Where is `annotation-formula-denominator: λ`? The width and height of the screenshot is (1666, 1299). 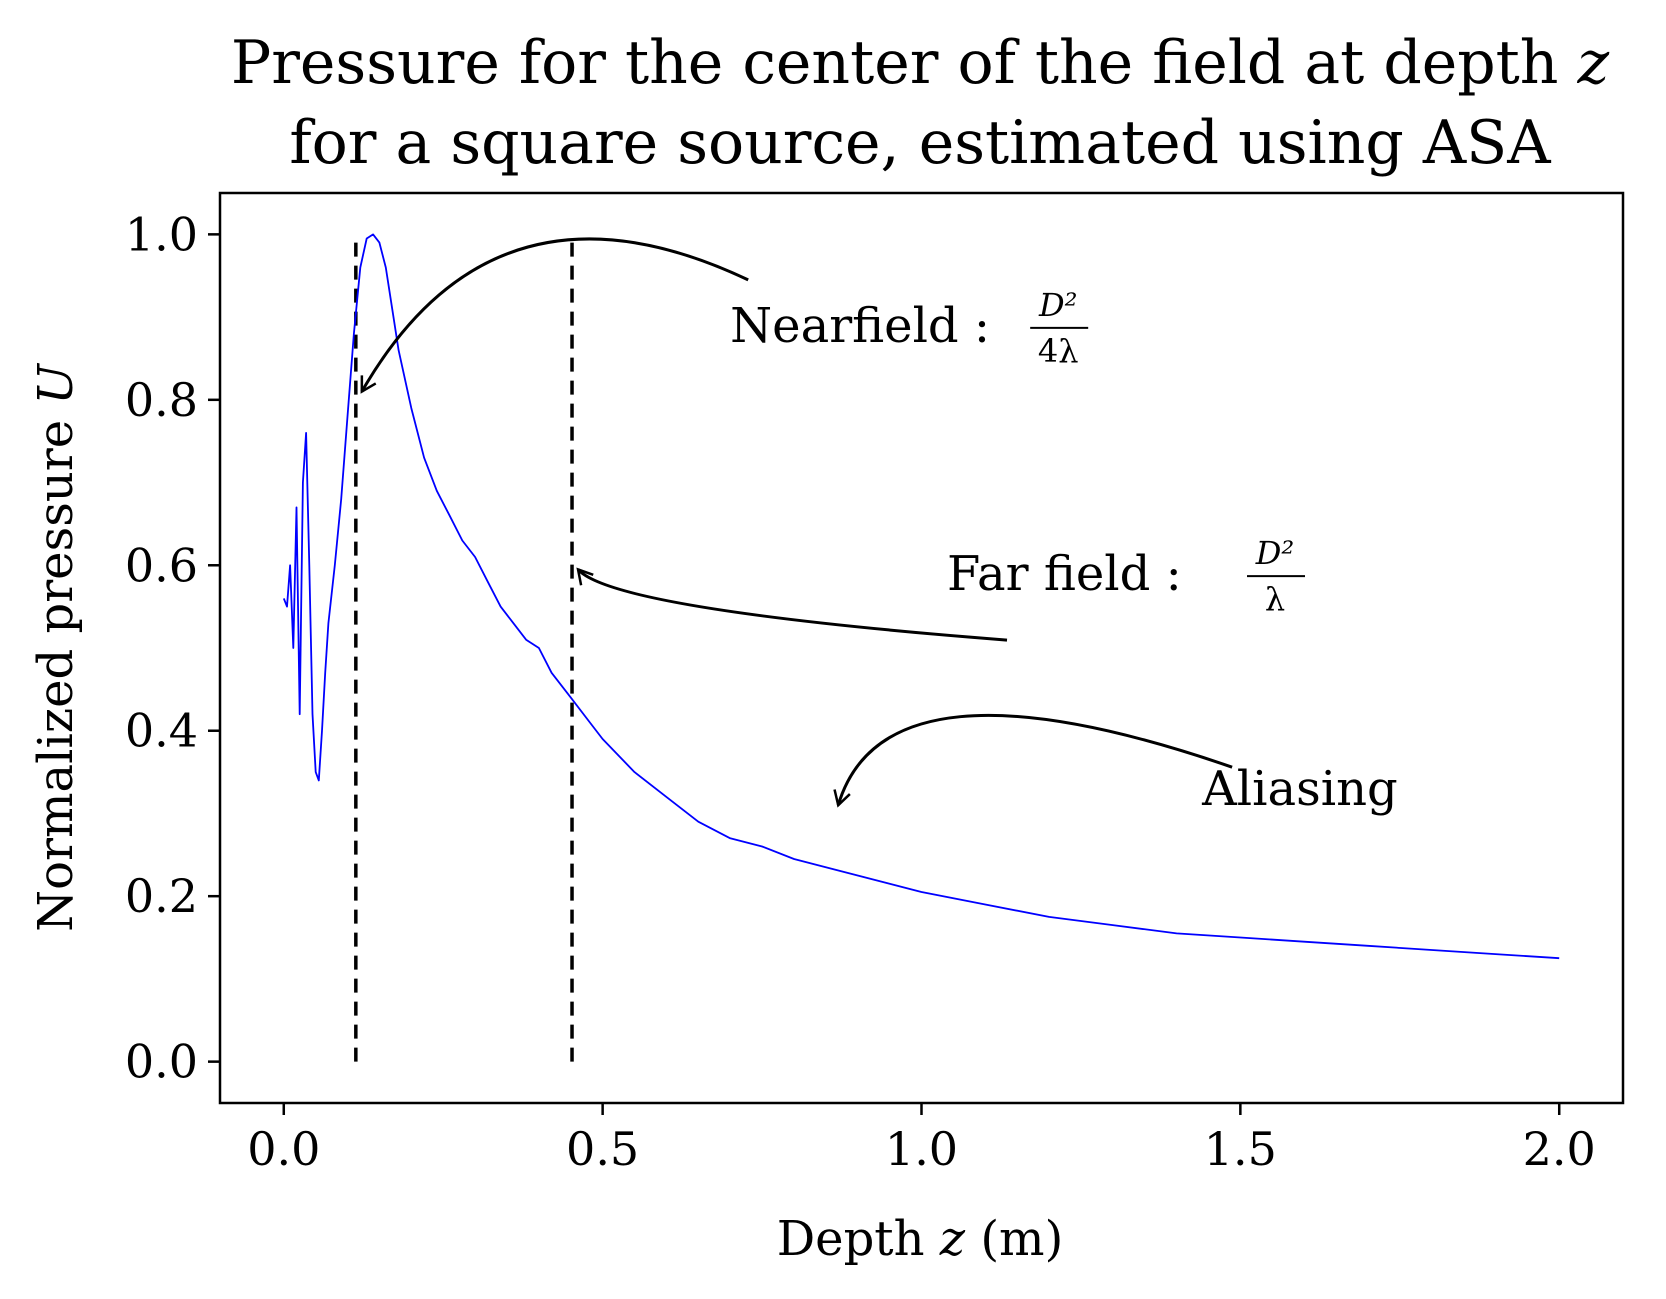
annotation-formula-denominator: λ is located at coordinates (1275, 599).